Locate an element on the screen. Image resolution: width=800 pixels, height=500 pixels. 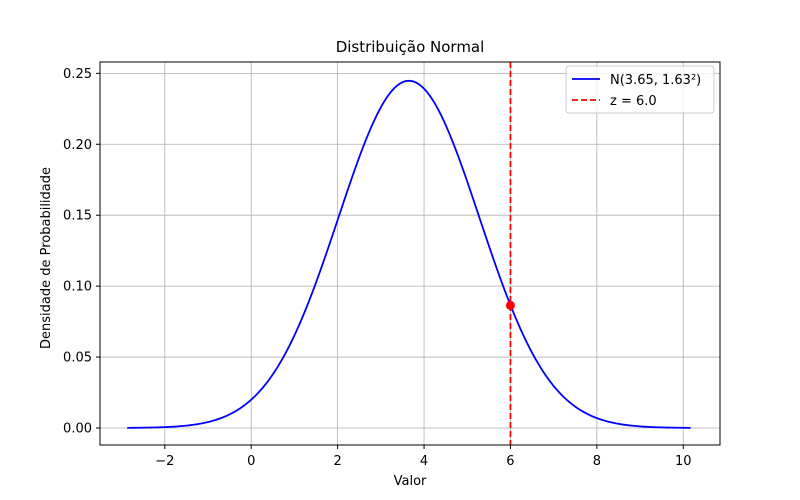
legend: N(3.65, 1.63²) z = 6.0 is located at coordinates (640, 89).